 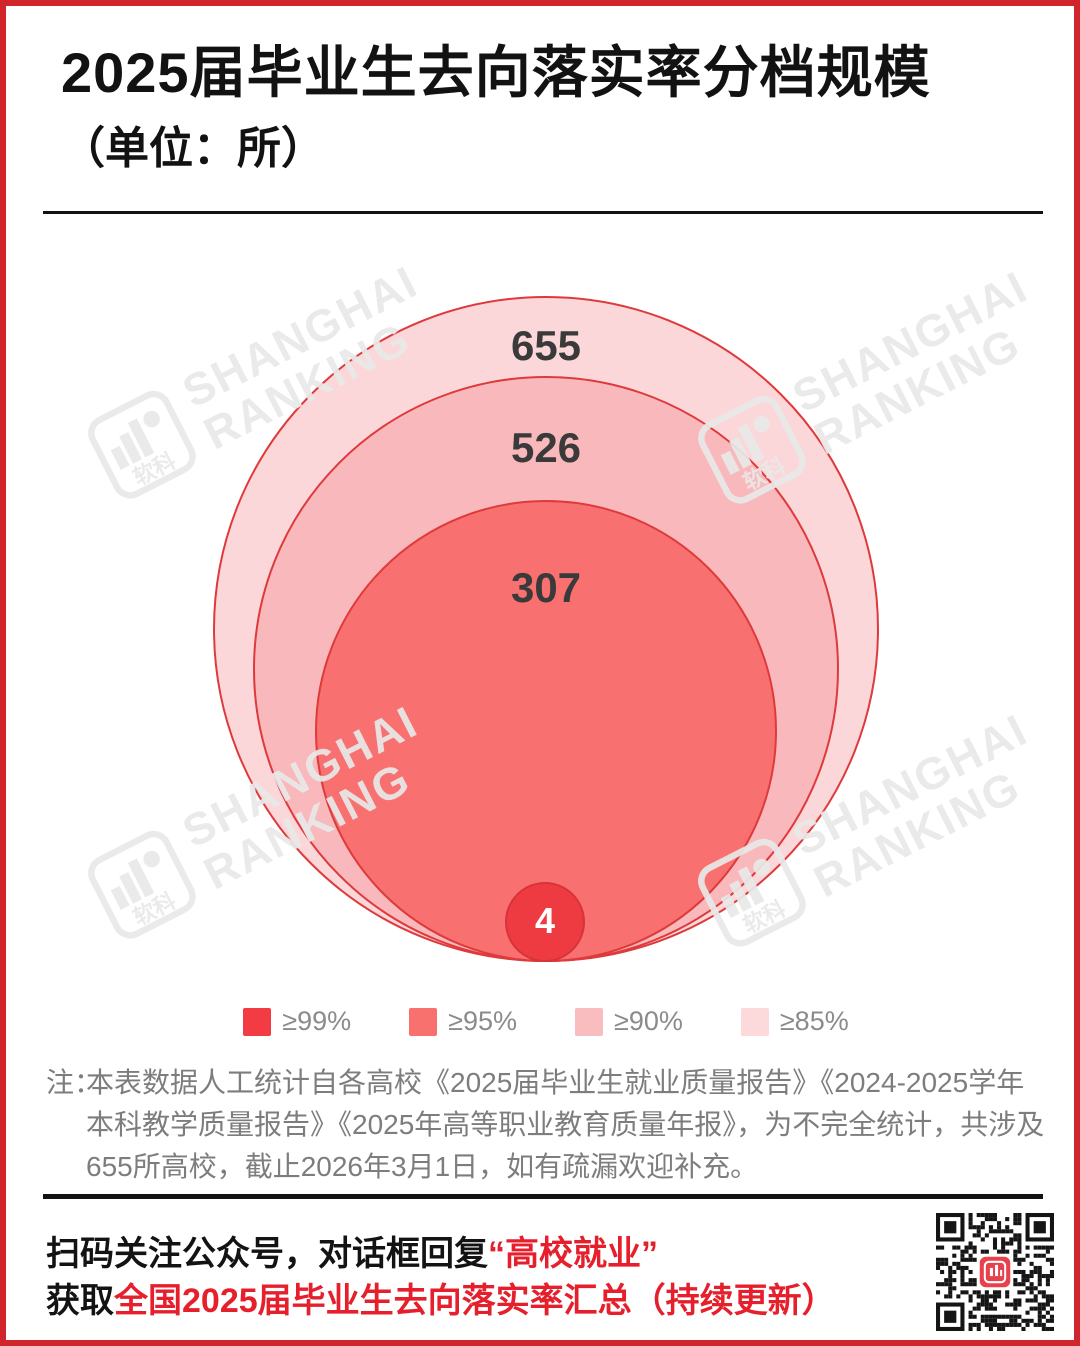 I want to click on page-subtitle: （单位：所）, so click(x=193, y=148).